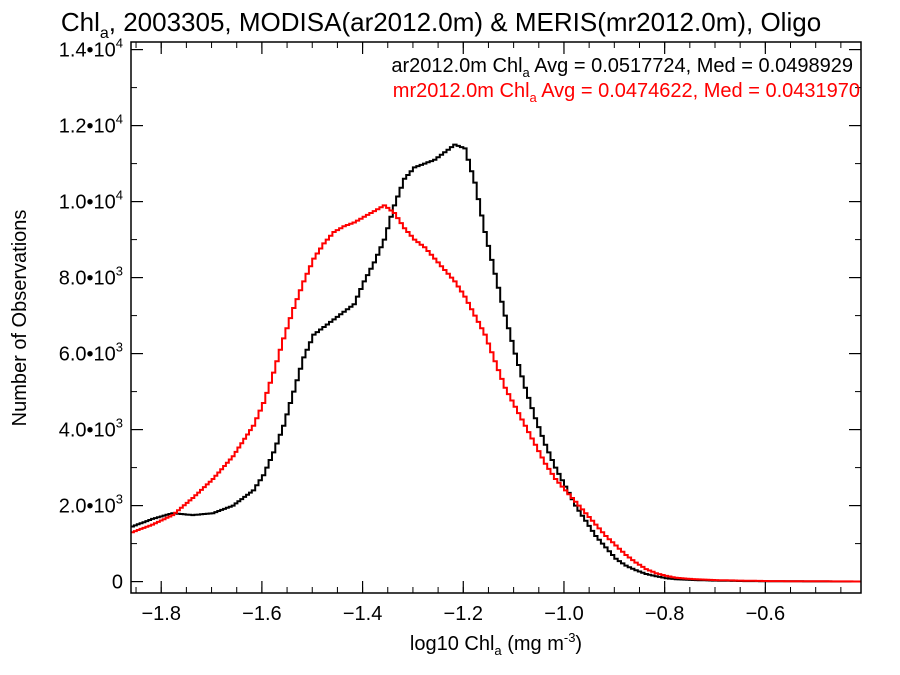 This screenshot has height=675, width=900. I want to click on y-tick-mantissa: 0, so click(117, 583).